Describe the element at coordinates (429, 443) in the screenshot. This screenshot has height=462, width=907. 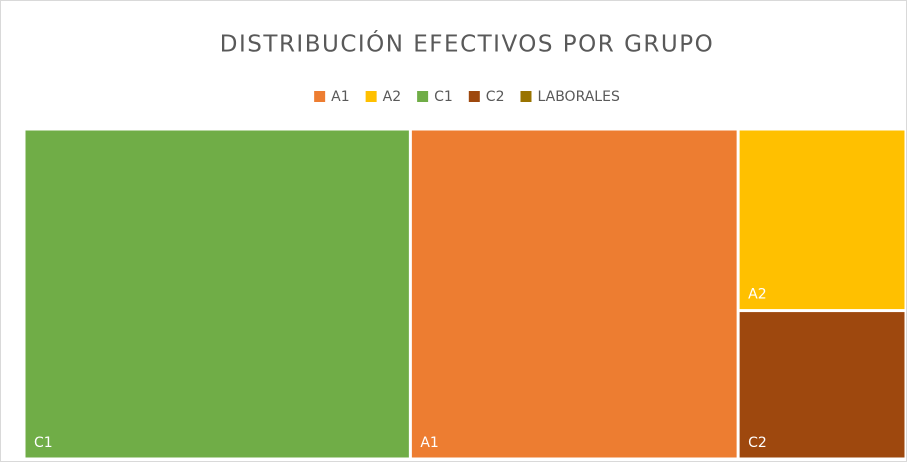
I see `tile-label: A1` at that location.